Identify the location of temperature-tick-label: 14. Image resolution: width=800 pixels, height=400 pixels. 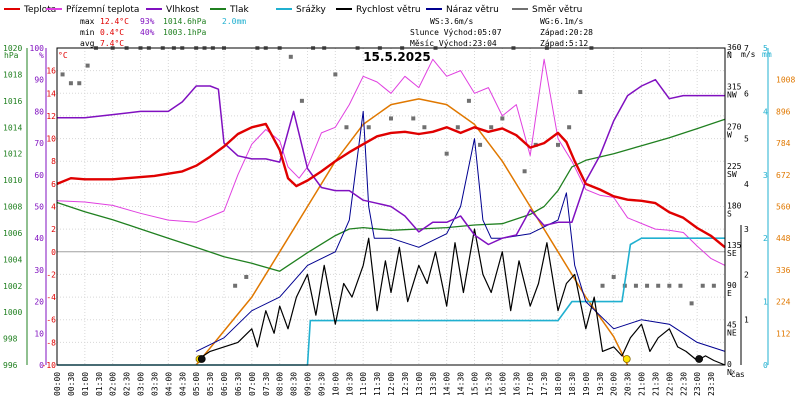
(51, 93).